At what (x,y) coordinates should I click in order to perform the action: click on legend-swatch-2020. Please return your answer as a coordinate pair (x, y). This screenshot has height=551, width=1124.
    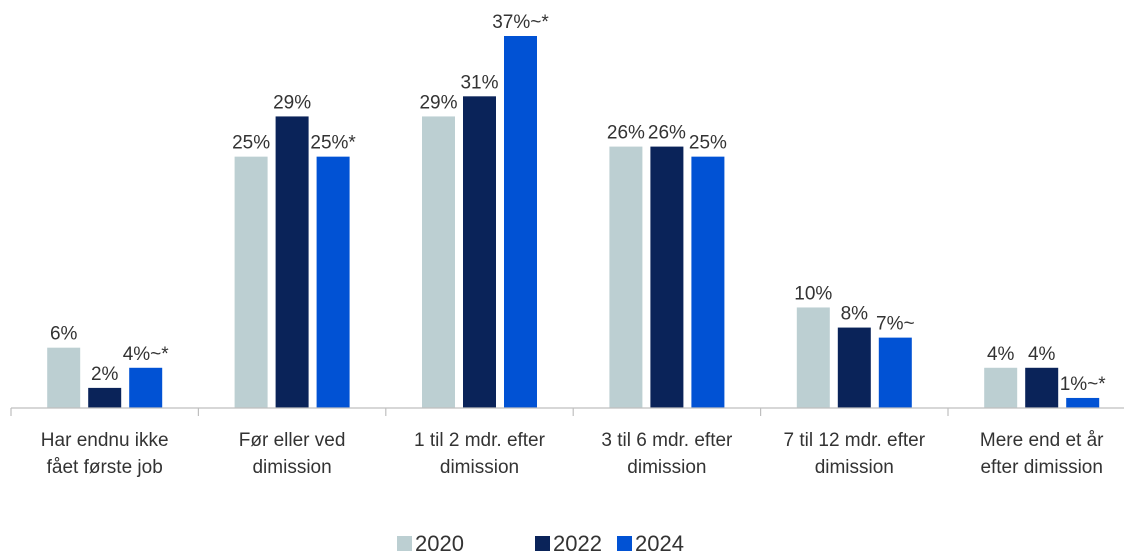
    Looking at the image, I should click on (404, 543).